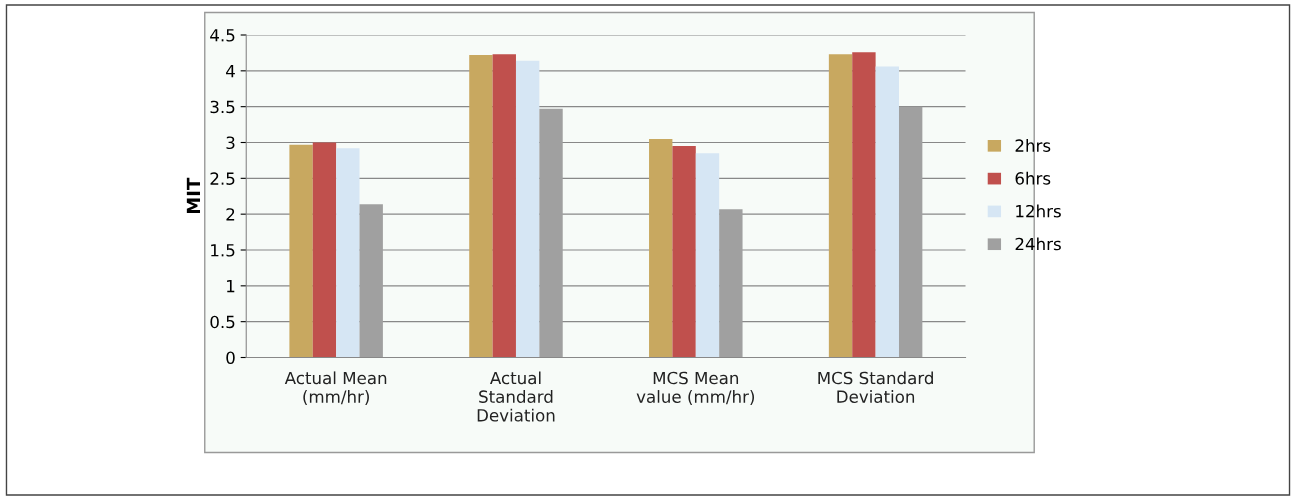  Describe the element at coordinates (335, 388) in the screenshot. I see `x-tick-label: Actual Mean (mm/hr)` at that location.